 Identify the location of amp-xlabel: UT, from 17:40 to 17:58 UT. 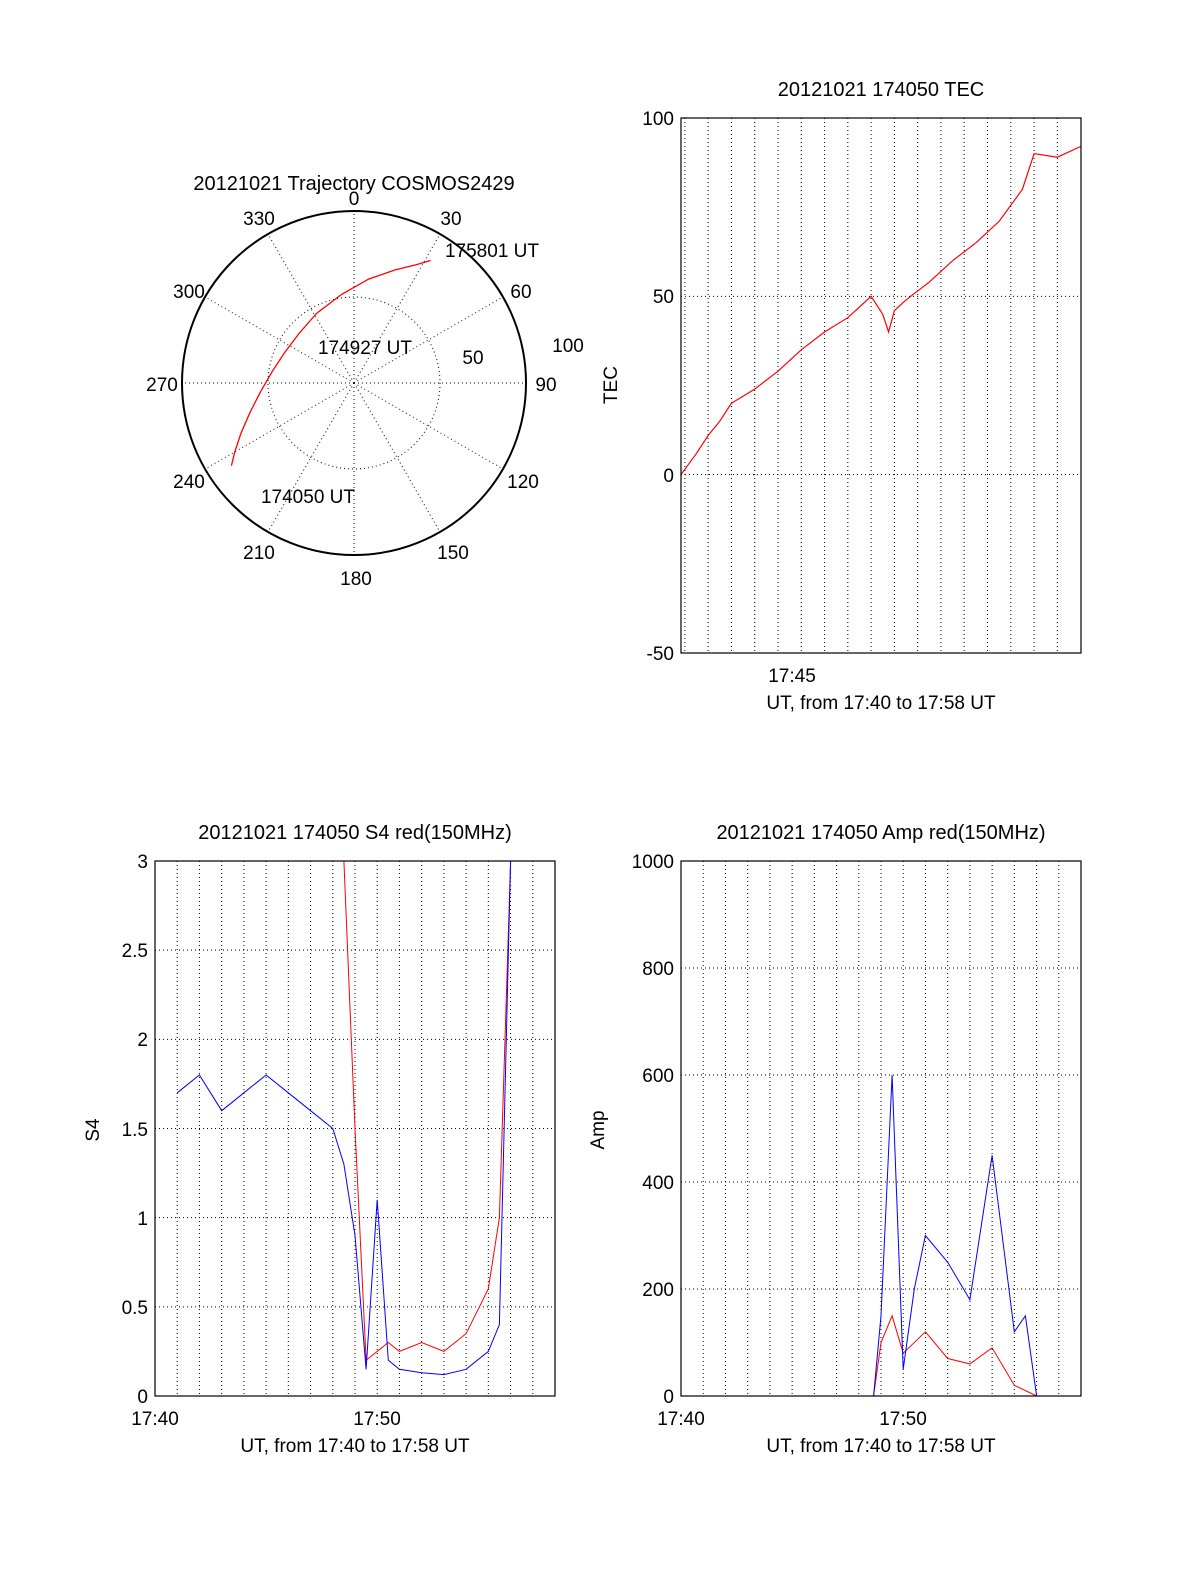
(881, 1446).